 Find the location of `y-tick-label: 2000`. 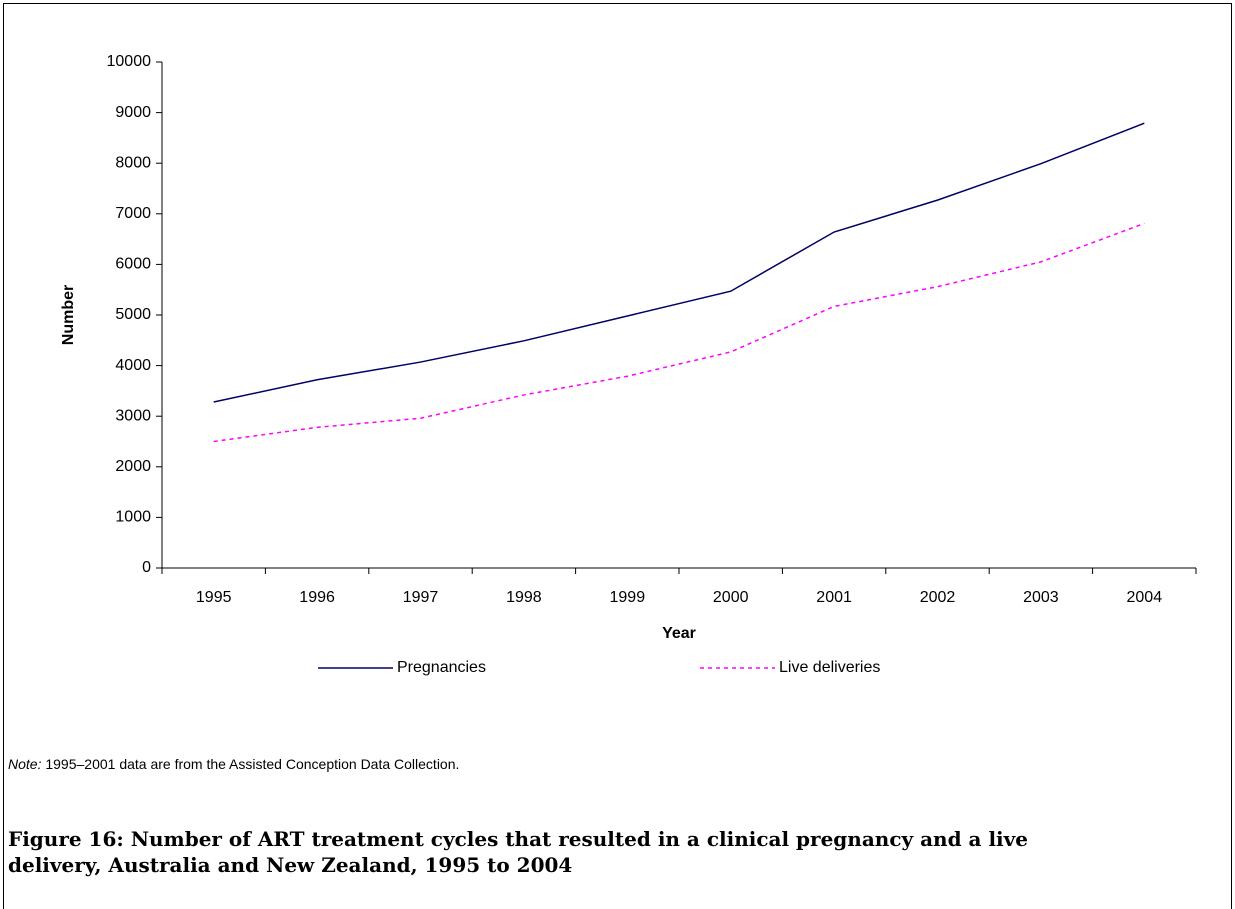

y-tick-label: 2000 is located at coordinates (133, 466).